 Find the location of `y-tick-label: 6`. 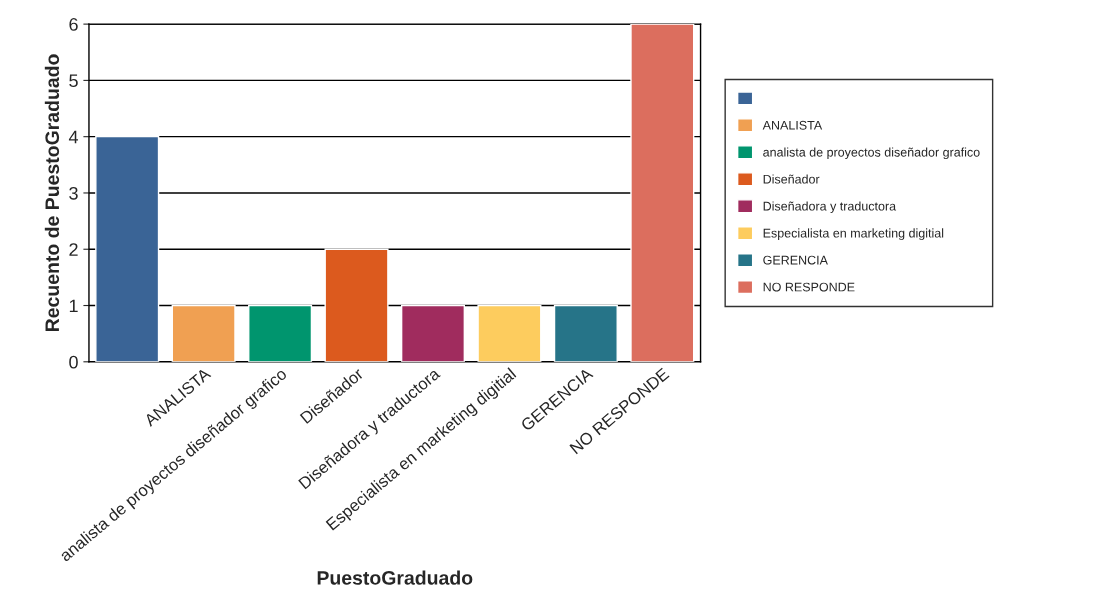

y-tick-label: 6 is located at coordinates (73, 24).